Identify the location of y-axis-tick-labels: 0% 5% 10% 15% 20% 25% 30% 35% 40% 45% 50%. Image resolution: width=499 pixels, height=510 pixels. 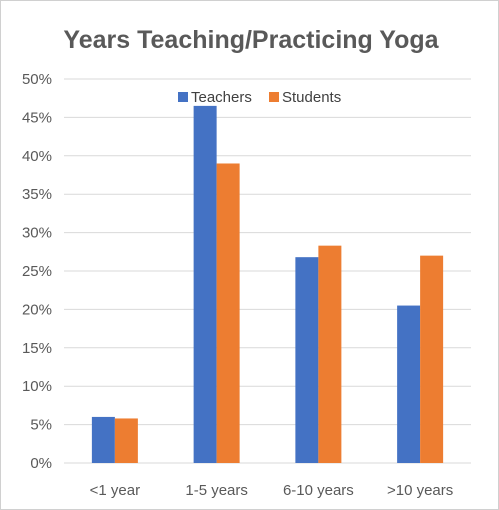
(37, 271).